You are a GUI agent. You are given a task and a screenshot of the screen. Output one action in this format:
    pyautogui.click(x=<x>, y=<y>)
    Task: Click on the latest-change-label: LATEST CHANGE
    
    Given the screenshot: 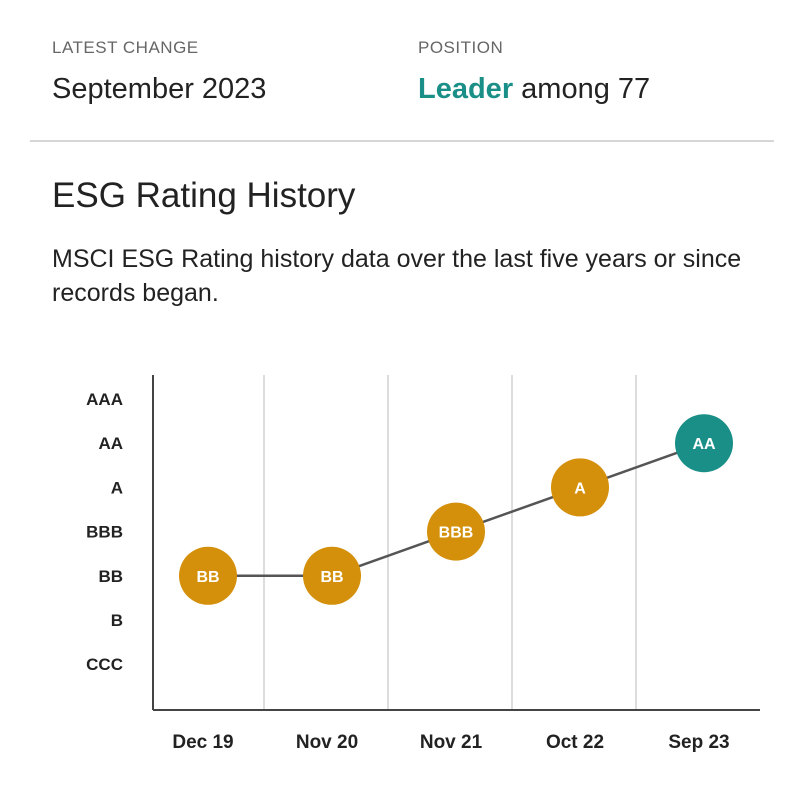 What is the action you would take?
    pyautogui.click(x=125, y=47)
    